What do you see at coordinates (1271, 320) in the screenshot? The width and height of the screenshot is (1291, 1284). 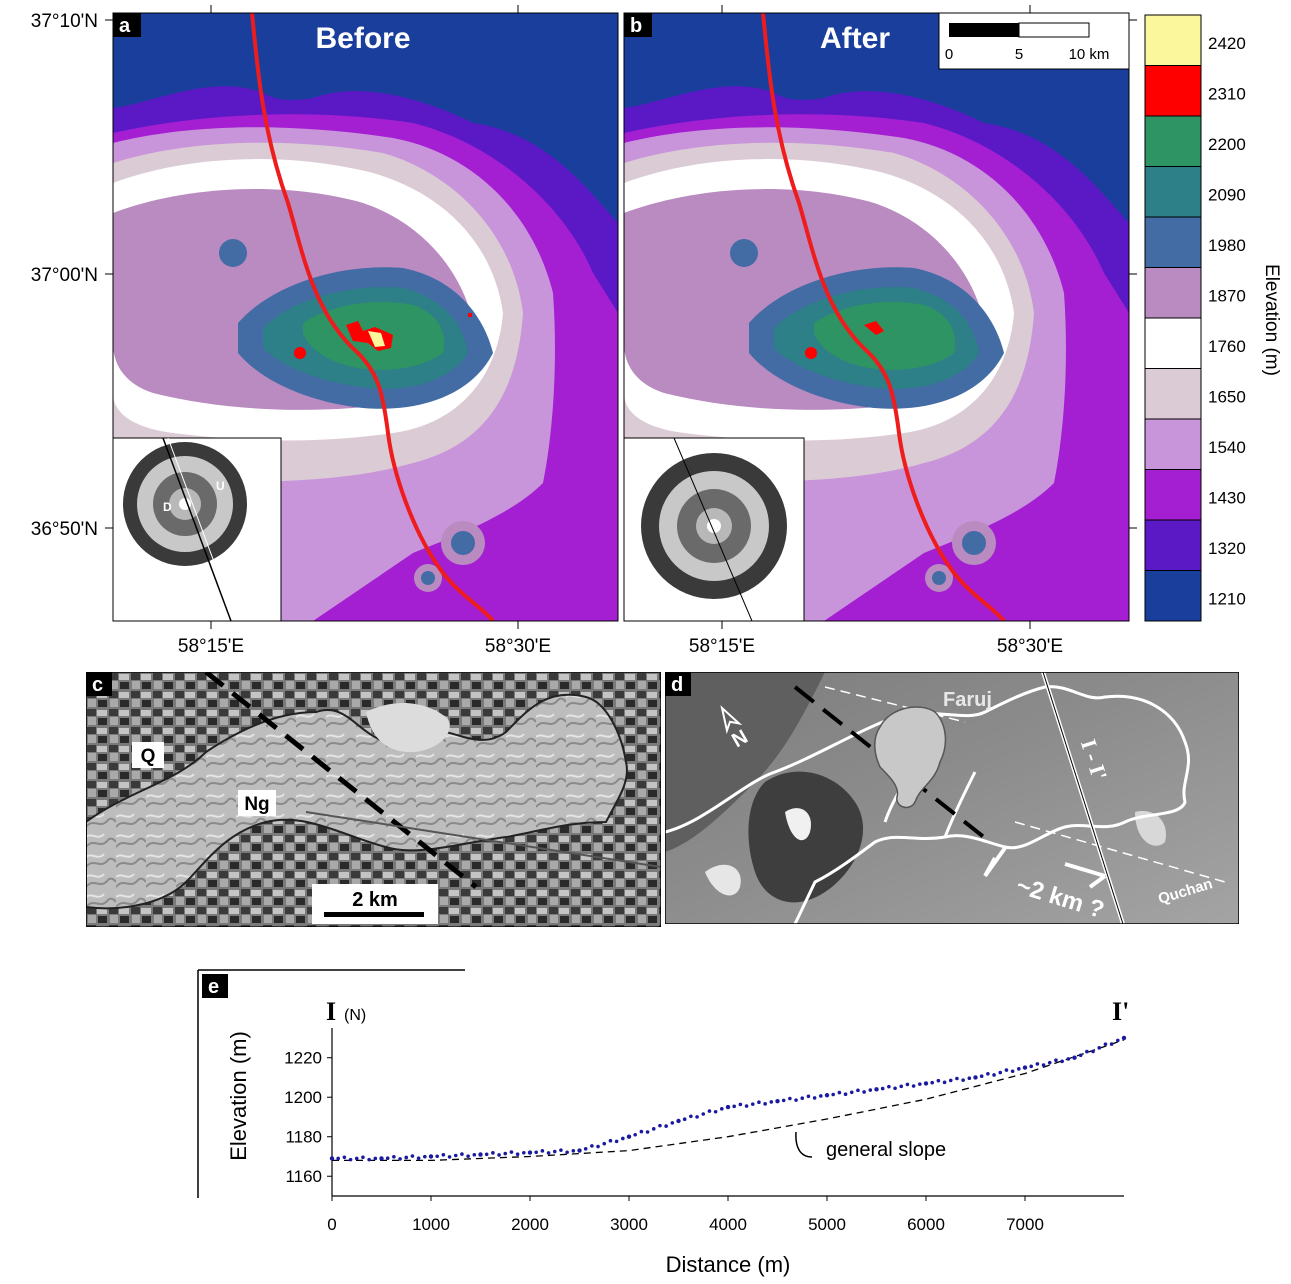 I see `legend-title: Elevation (m)` at bounding box center [1271, 320].